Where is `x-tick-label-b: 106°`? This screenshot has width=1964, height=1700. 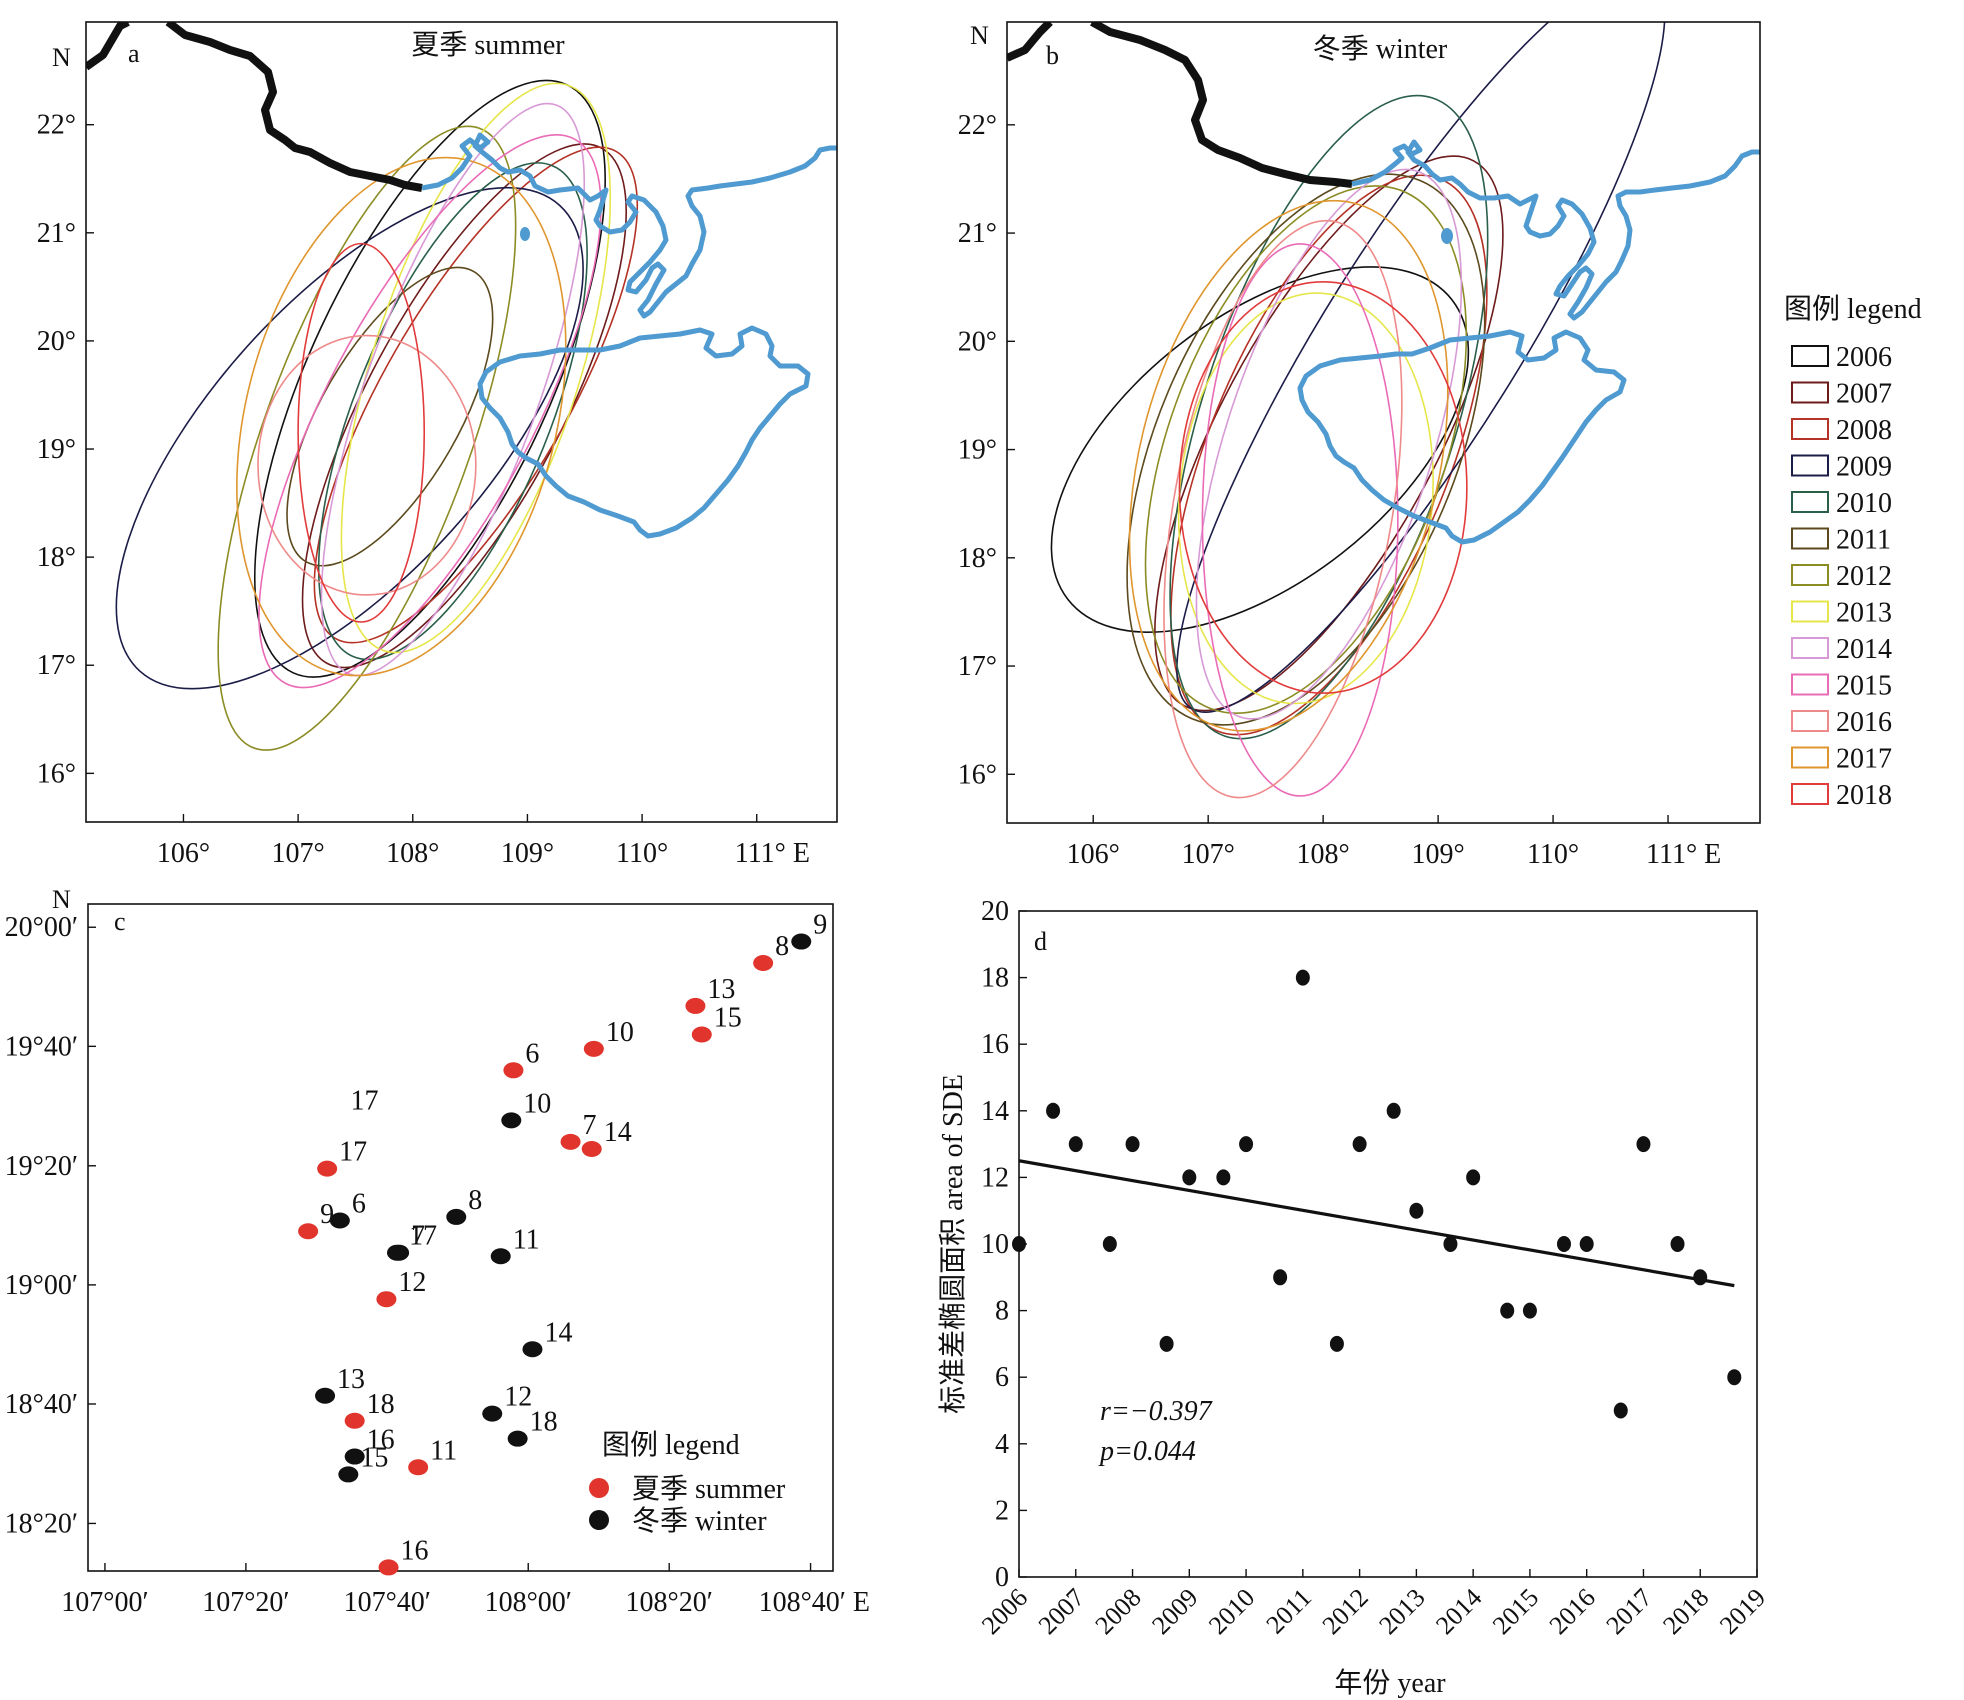
x-tick-label-b: 106° is located at coordinates (1093, 854).